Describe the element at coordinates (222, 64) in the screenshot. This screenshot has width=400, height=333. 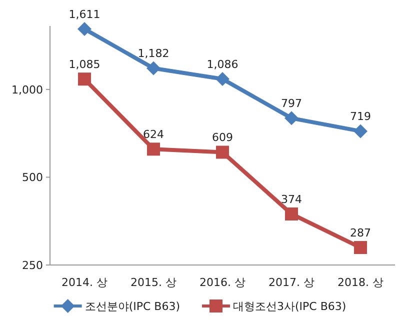
I see `data-label: 1,086` at that location.